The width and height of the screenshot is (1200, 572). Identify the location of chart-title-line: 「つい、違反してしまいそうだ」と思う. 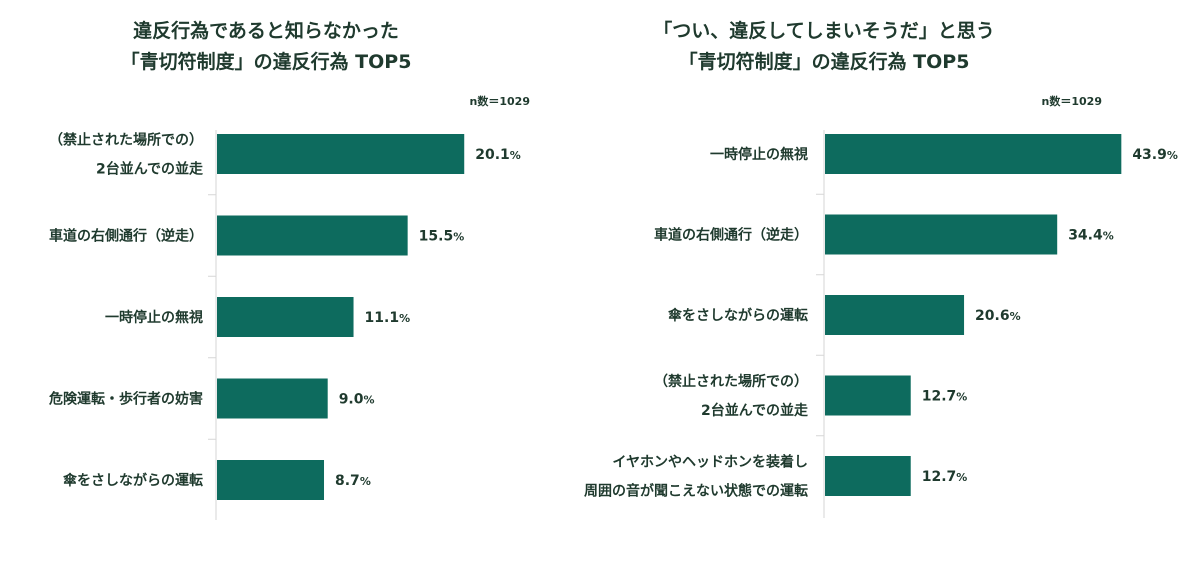
(823, 30).